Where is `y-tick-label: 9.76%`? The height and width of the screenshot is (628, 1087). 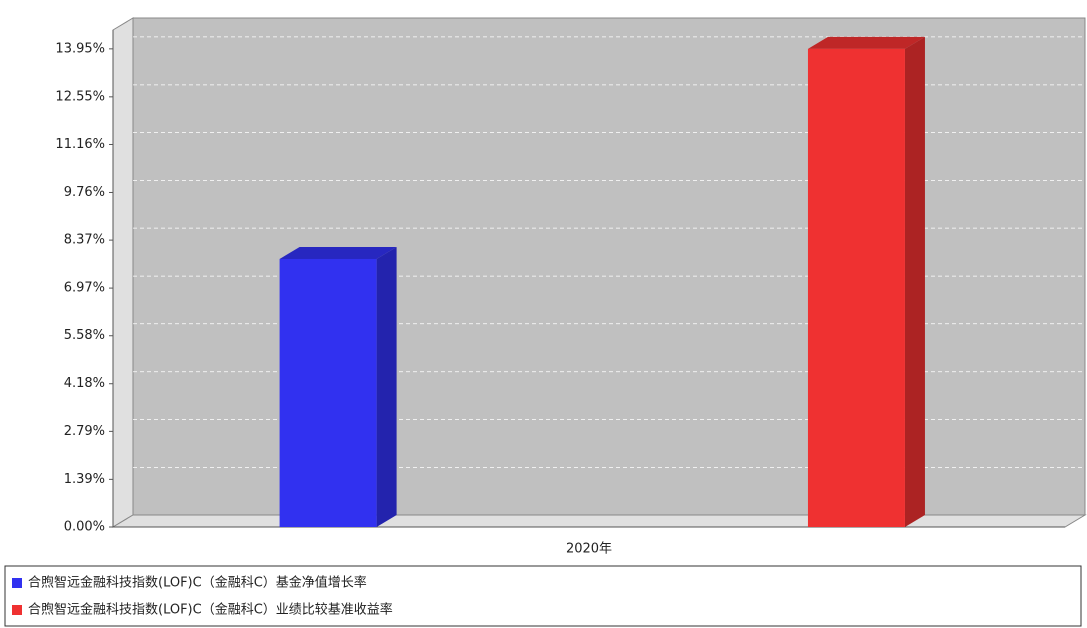 y-tick-label: 9.76% is located at coordinates (84, 192).